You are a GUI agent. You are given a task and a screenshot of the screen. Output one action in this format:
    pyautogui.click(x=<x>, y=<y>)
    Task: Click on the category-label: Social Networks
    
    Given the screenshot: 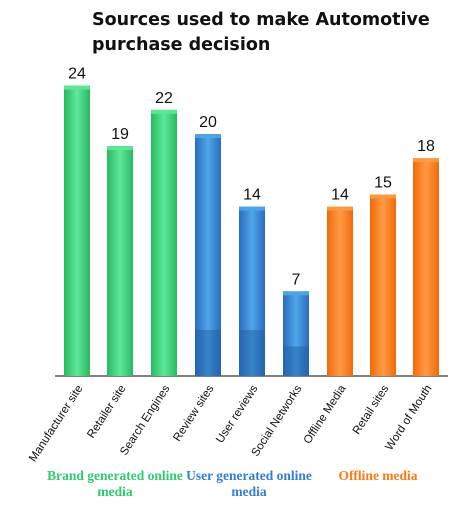 What is the action you would take?
    pyautogui.click(x=277, y=421)
    